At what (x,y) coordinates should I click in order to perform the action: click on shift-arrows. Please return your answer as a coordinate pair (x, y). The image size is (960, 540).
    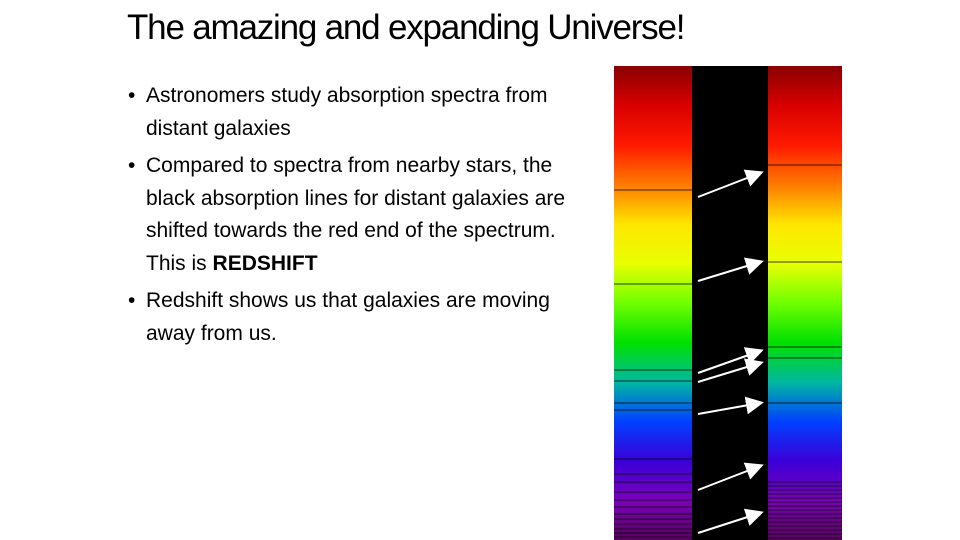
    Looking at the image, I should click on (730, 351).